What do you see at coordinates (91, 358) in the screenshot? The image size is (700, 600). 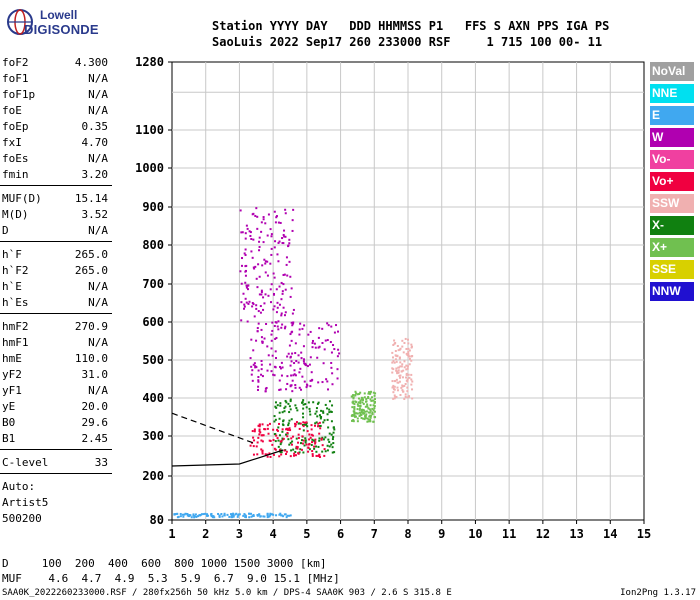 I see `param-value: 110.0` at bounding box center [91, 358].